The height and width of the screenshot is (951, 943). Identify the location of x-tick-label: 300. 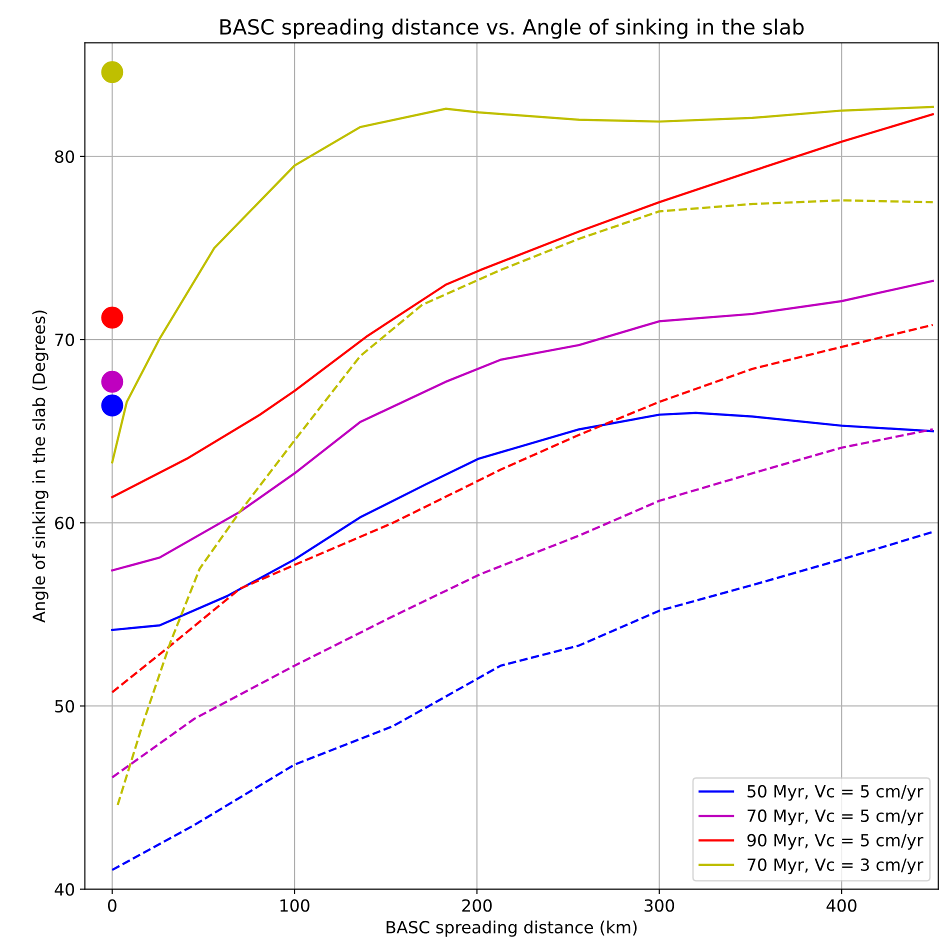
(659, 905).